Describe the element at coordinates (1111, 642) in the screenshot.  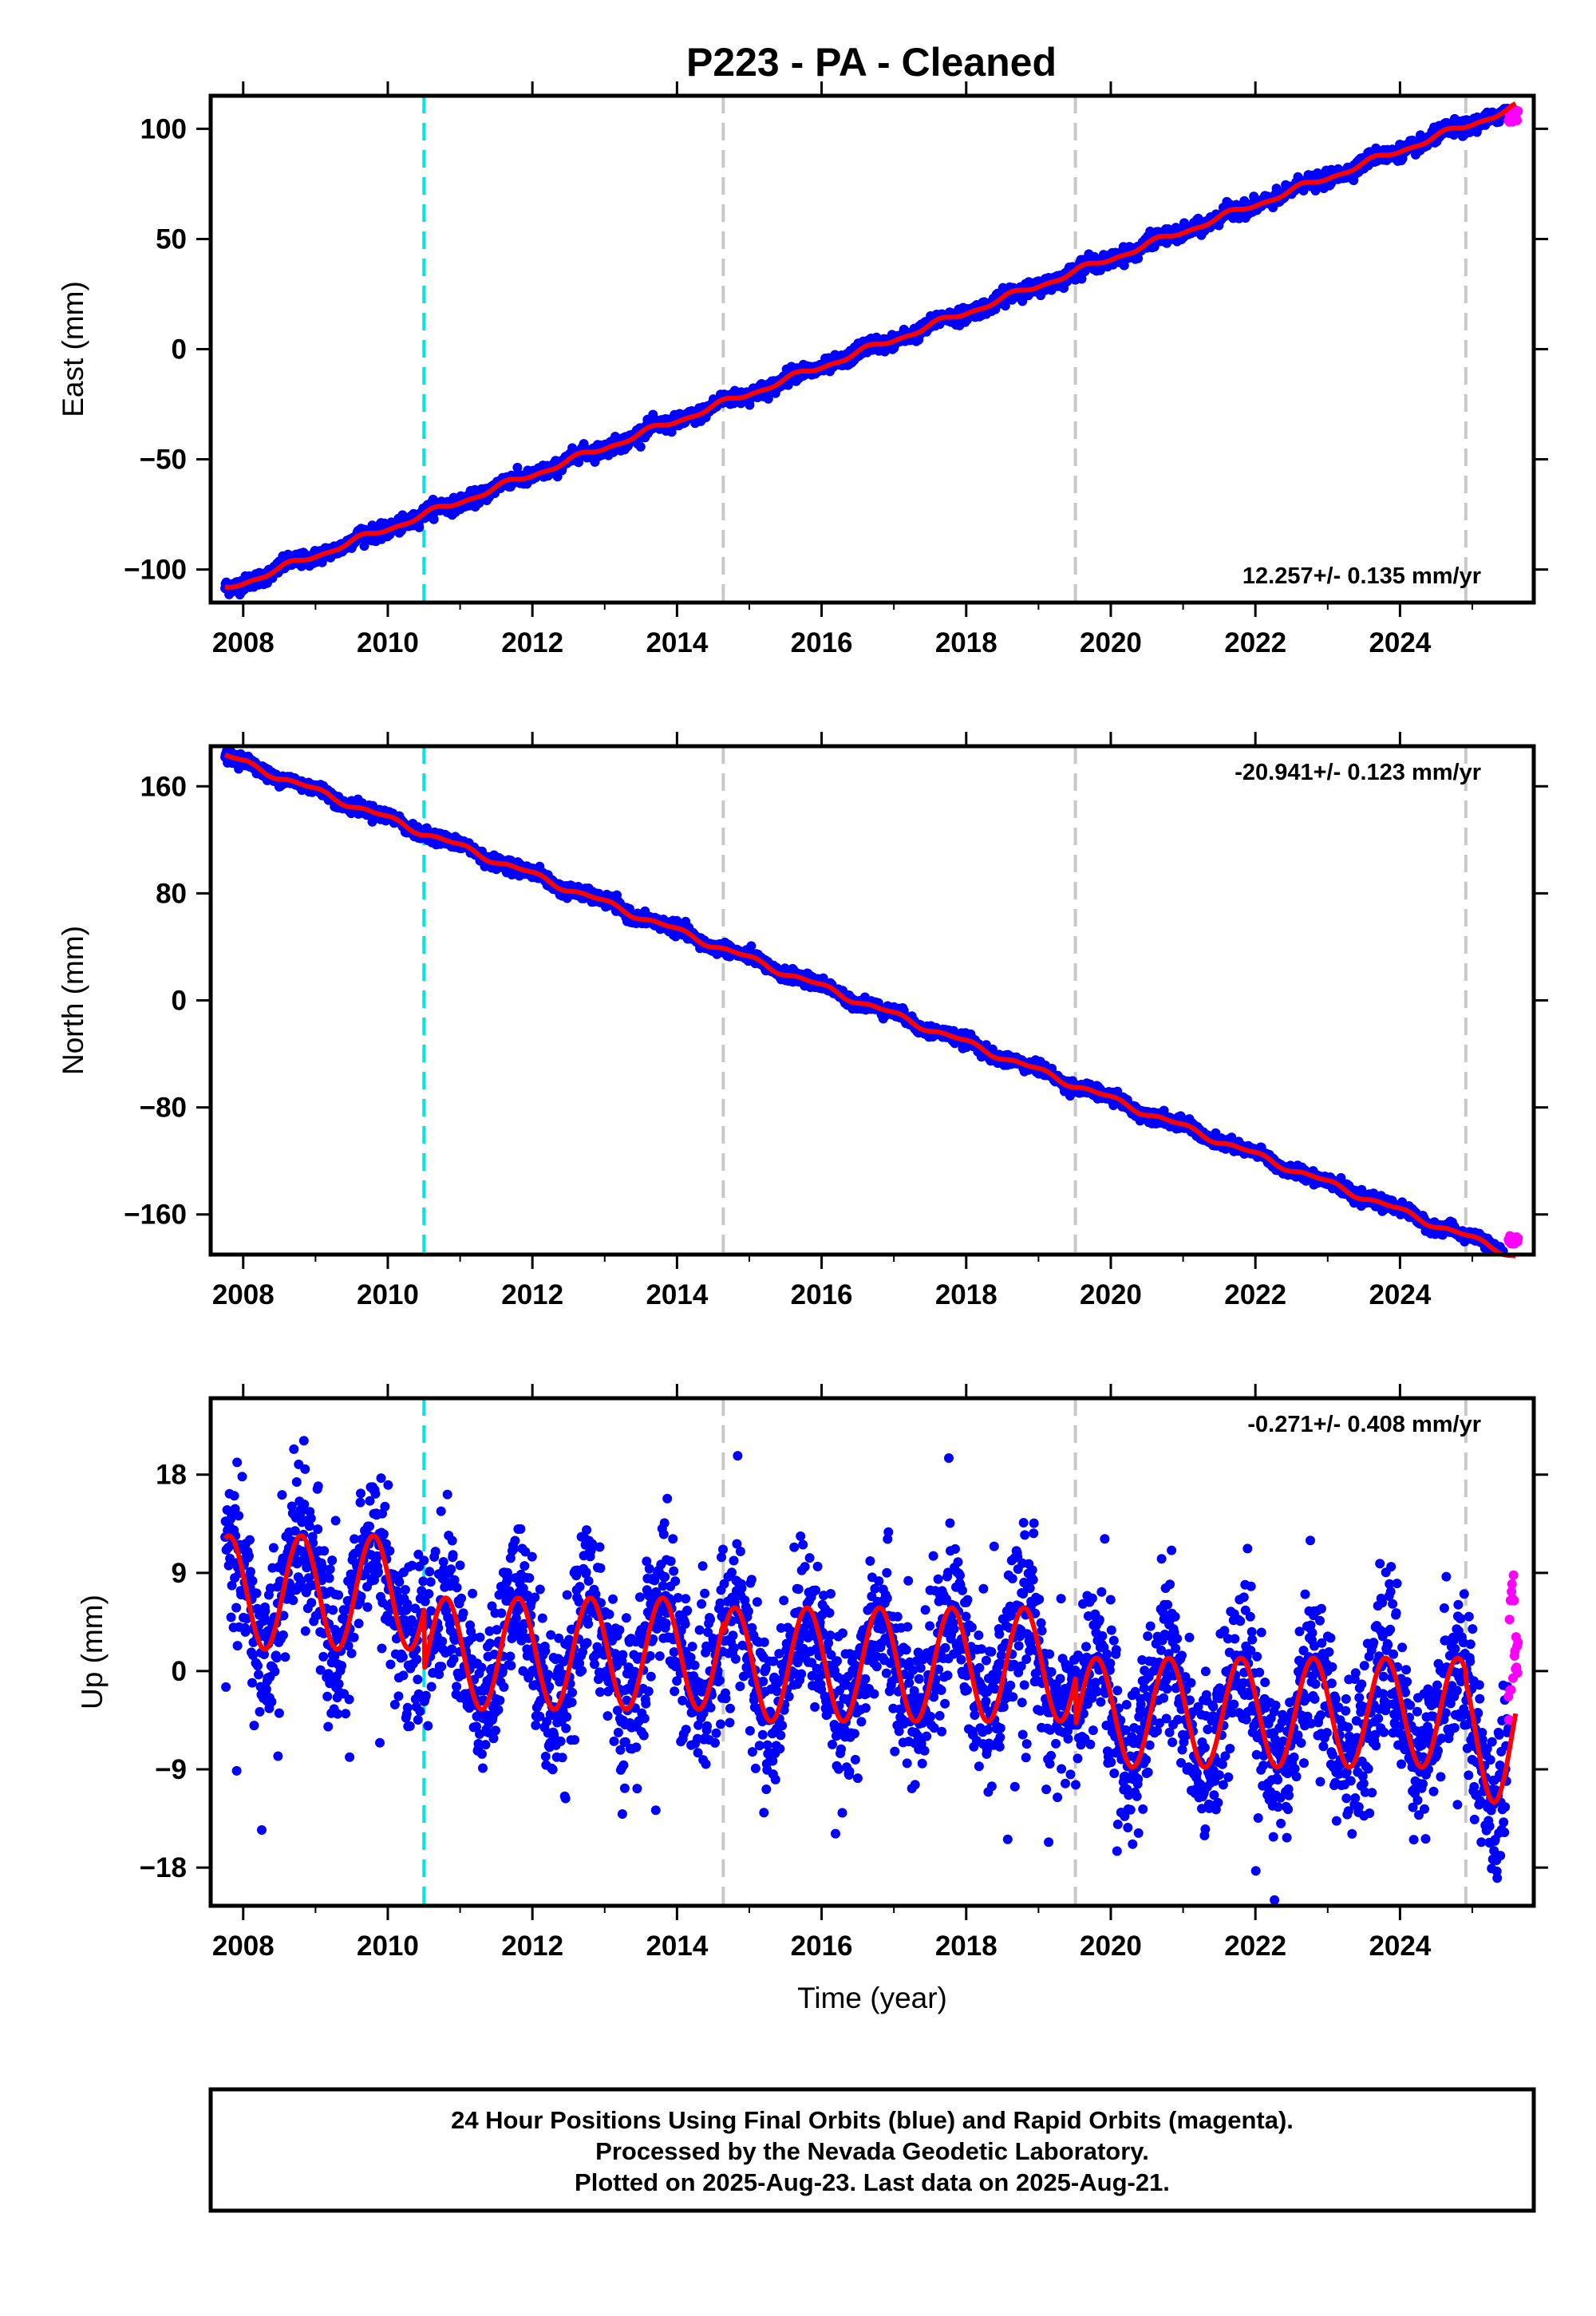
I see `x-tick-label: 2020` at that location.